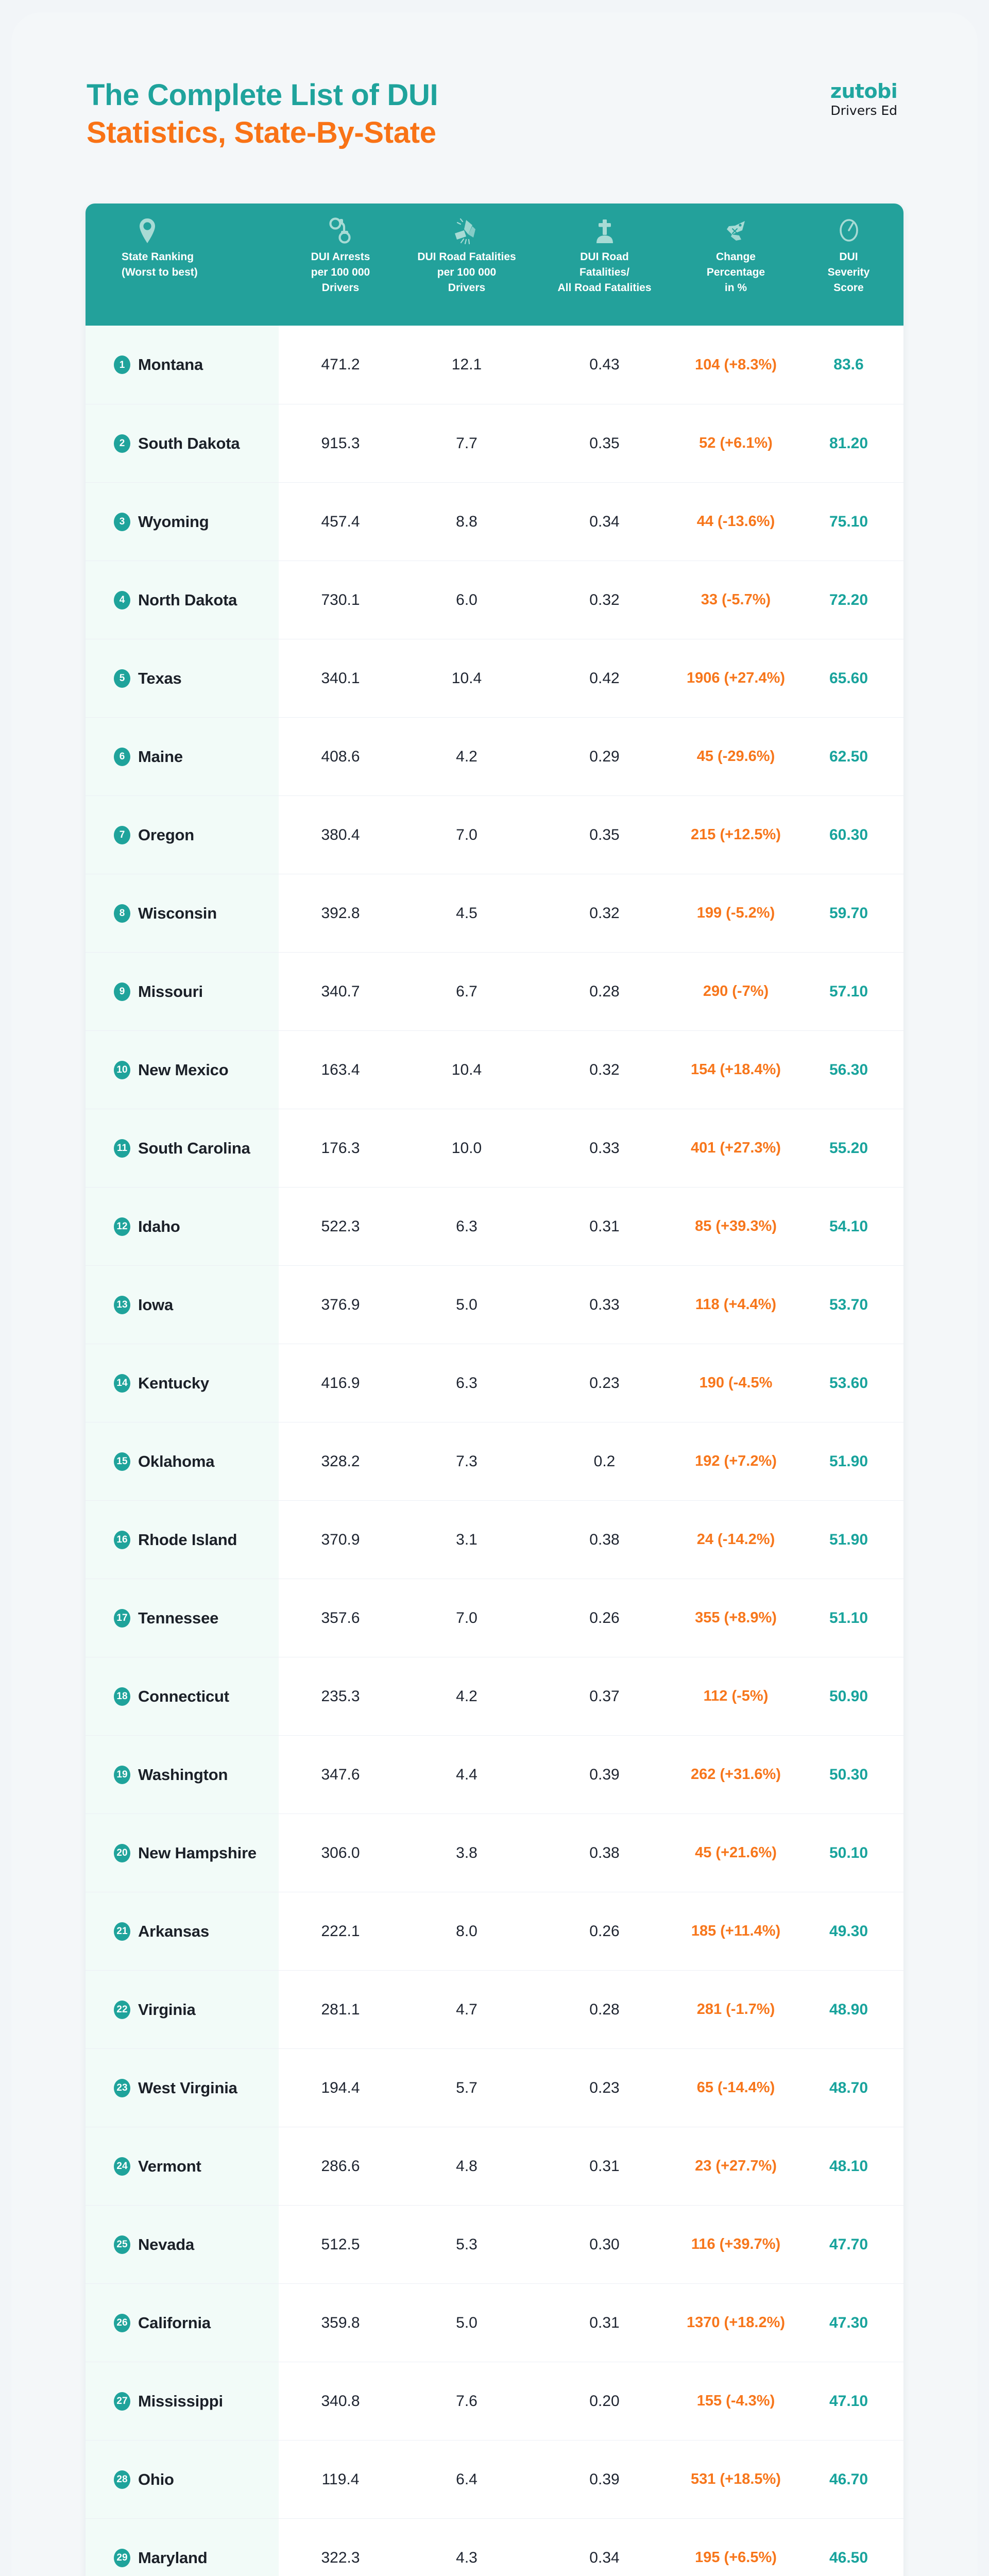 The height and width of the screenshot is (2576, 989). Describe the element at coordinates (736, 1617) in the screenshot. I see `cell-change-percentage: 355 (+8.9%)` at that location.